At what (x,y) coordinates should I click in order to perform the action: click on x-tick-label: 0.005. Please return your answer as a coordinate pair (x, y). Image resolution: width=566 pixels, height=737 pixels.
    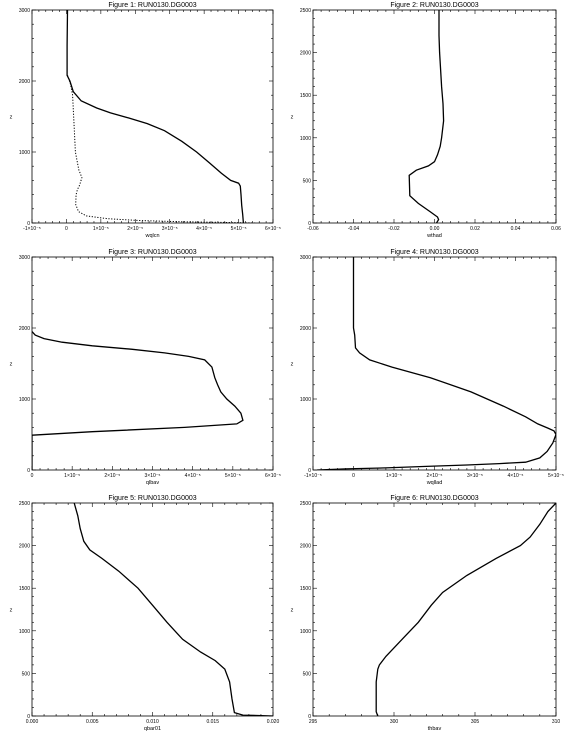
    Looking at the image, I should click on (92, 722).